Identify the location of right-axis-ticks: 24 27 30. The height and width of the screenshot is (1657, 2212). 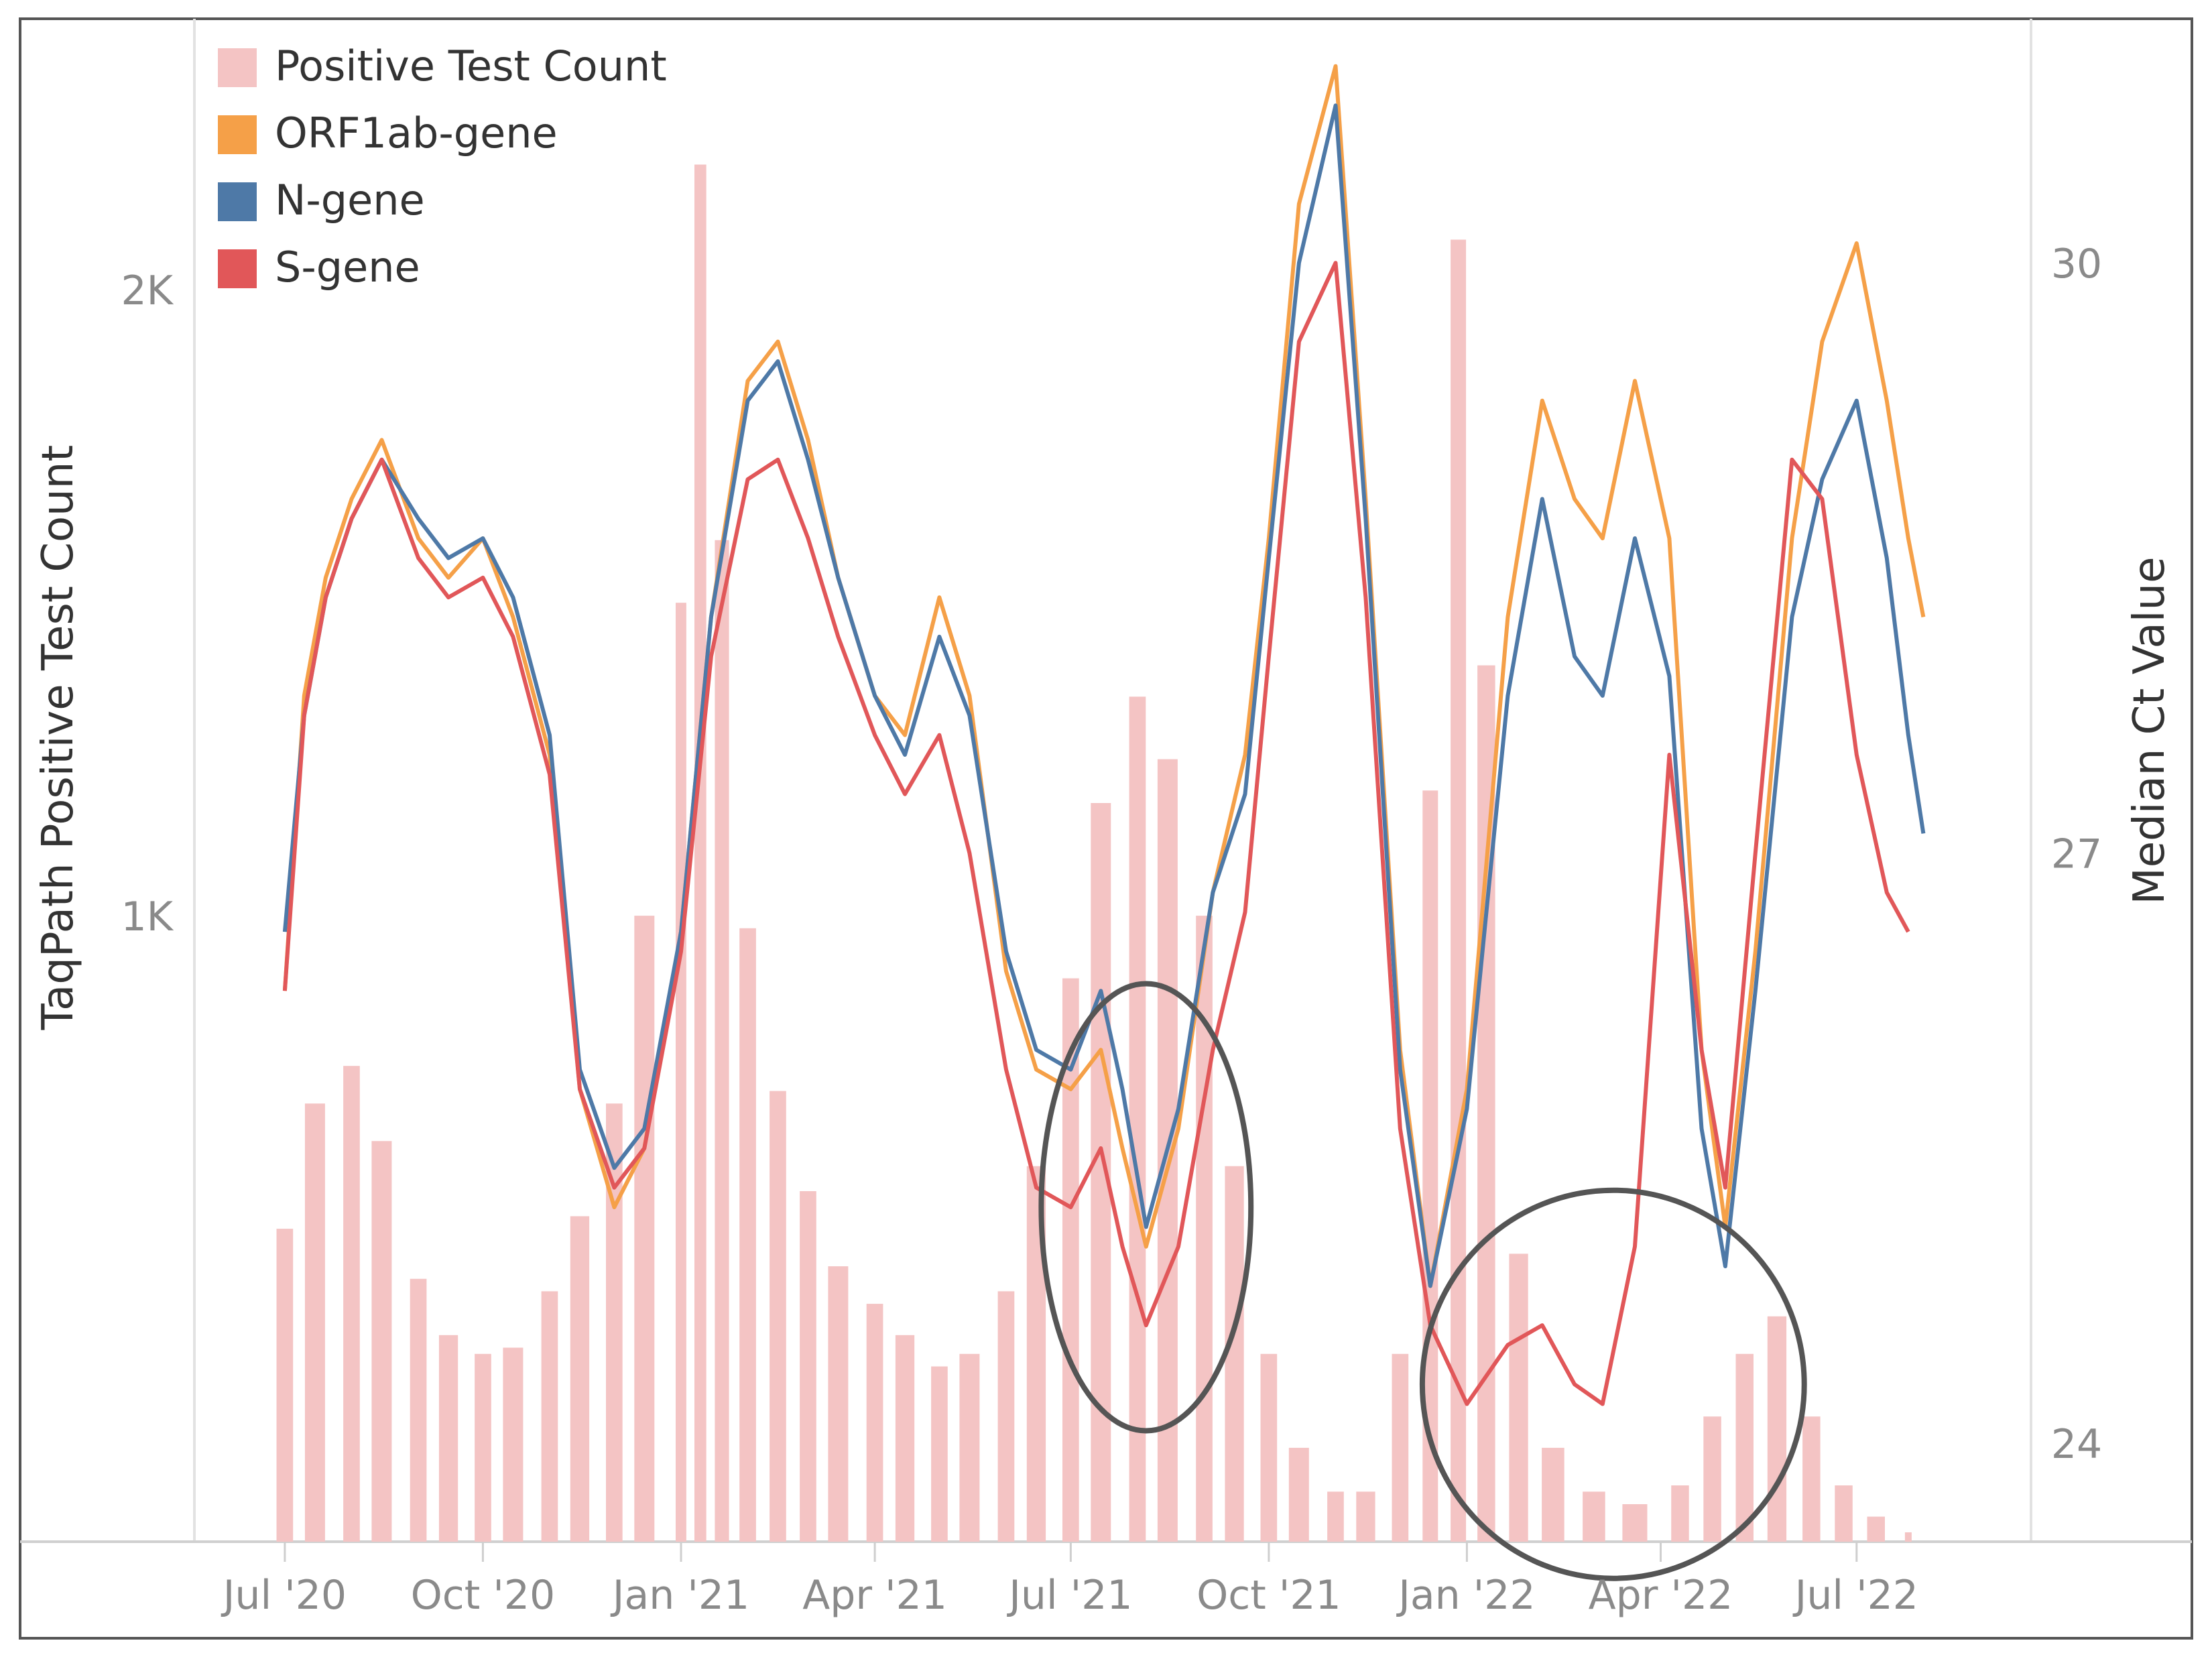
(2076, 855).